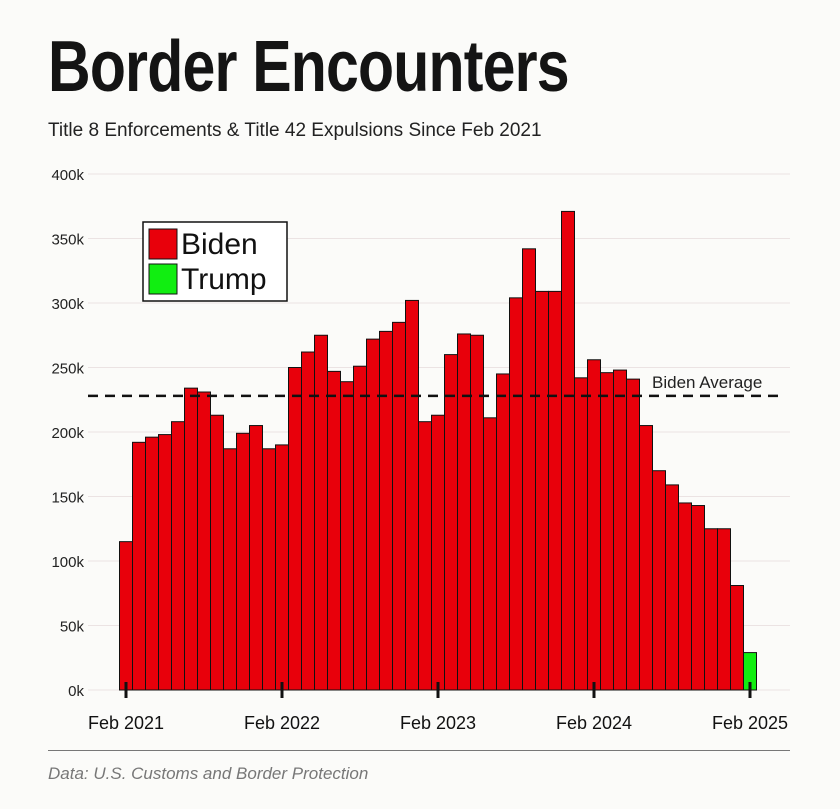 The width and height of the screenshot is (840, 809). Describe the element at coordinates (707, 382) in the screenshot. I see `reference-line-label: Biden Average` at that location.